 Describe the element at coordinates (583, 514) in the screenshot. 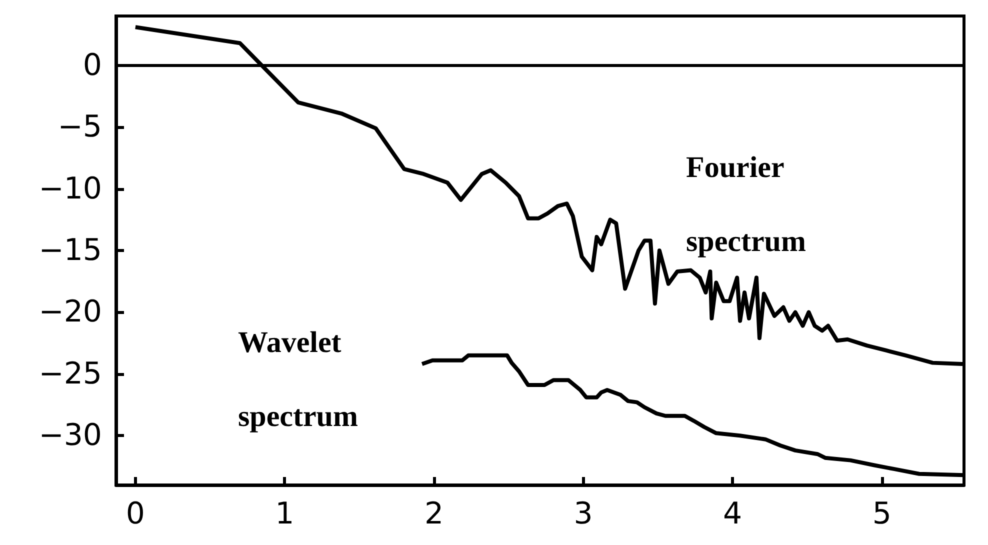

I see `x-tick-label: 3` at that location.